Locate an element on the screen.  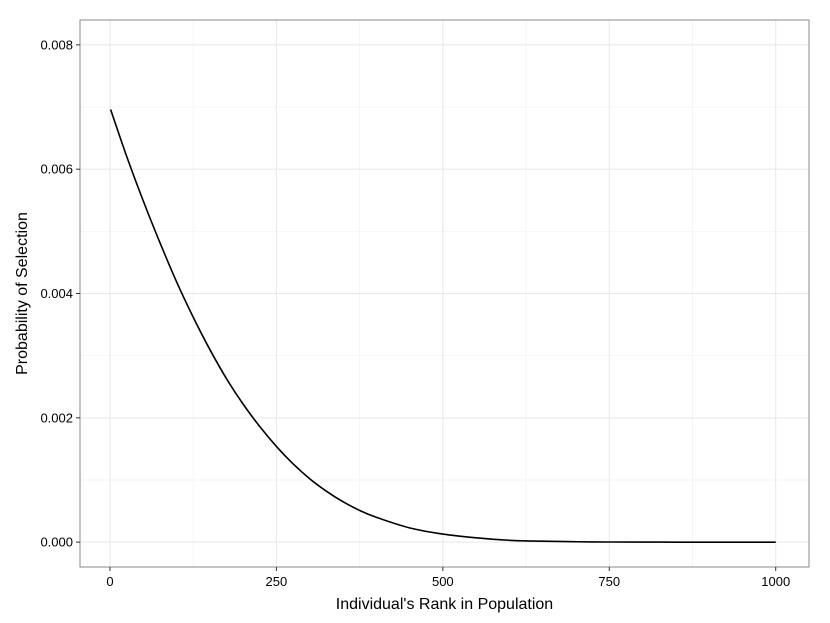
y-tick-label: 0.008 is located at coordinates (56, 44).